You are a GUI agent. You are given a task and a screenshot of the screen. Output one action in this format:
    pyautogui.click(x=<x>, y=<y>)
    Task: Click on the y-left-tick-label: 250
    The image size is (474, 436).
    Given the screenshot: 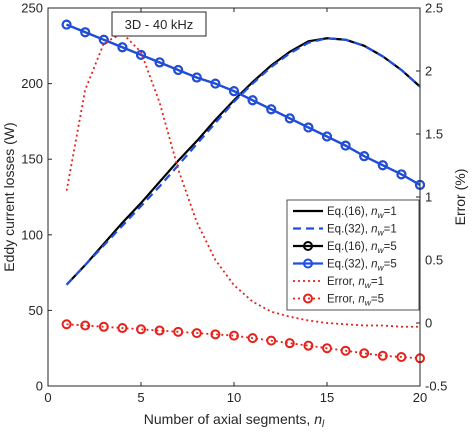 What is the action you would take?
    pyautogui.click(x=32, y=8)
    